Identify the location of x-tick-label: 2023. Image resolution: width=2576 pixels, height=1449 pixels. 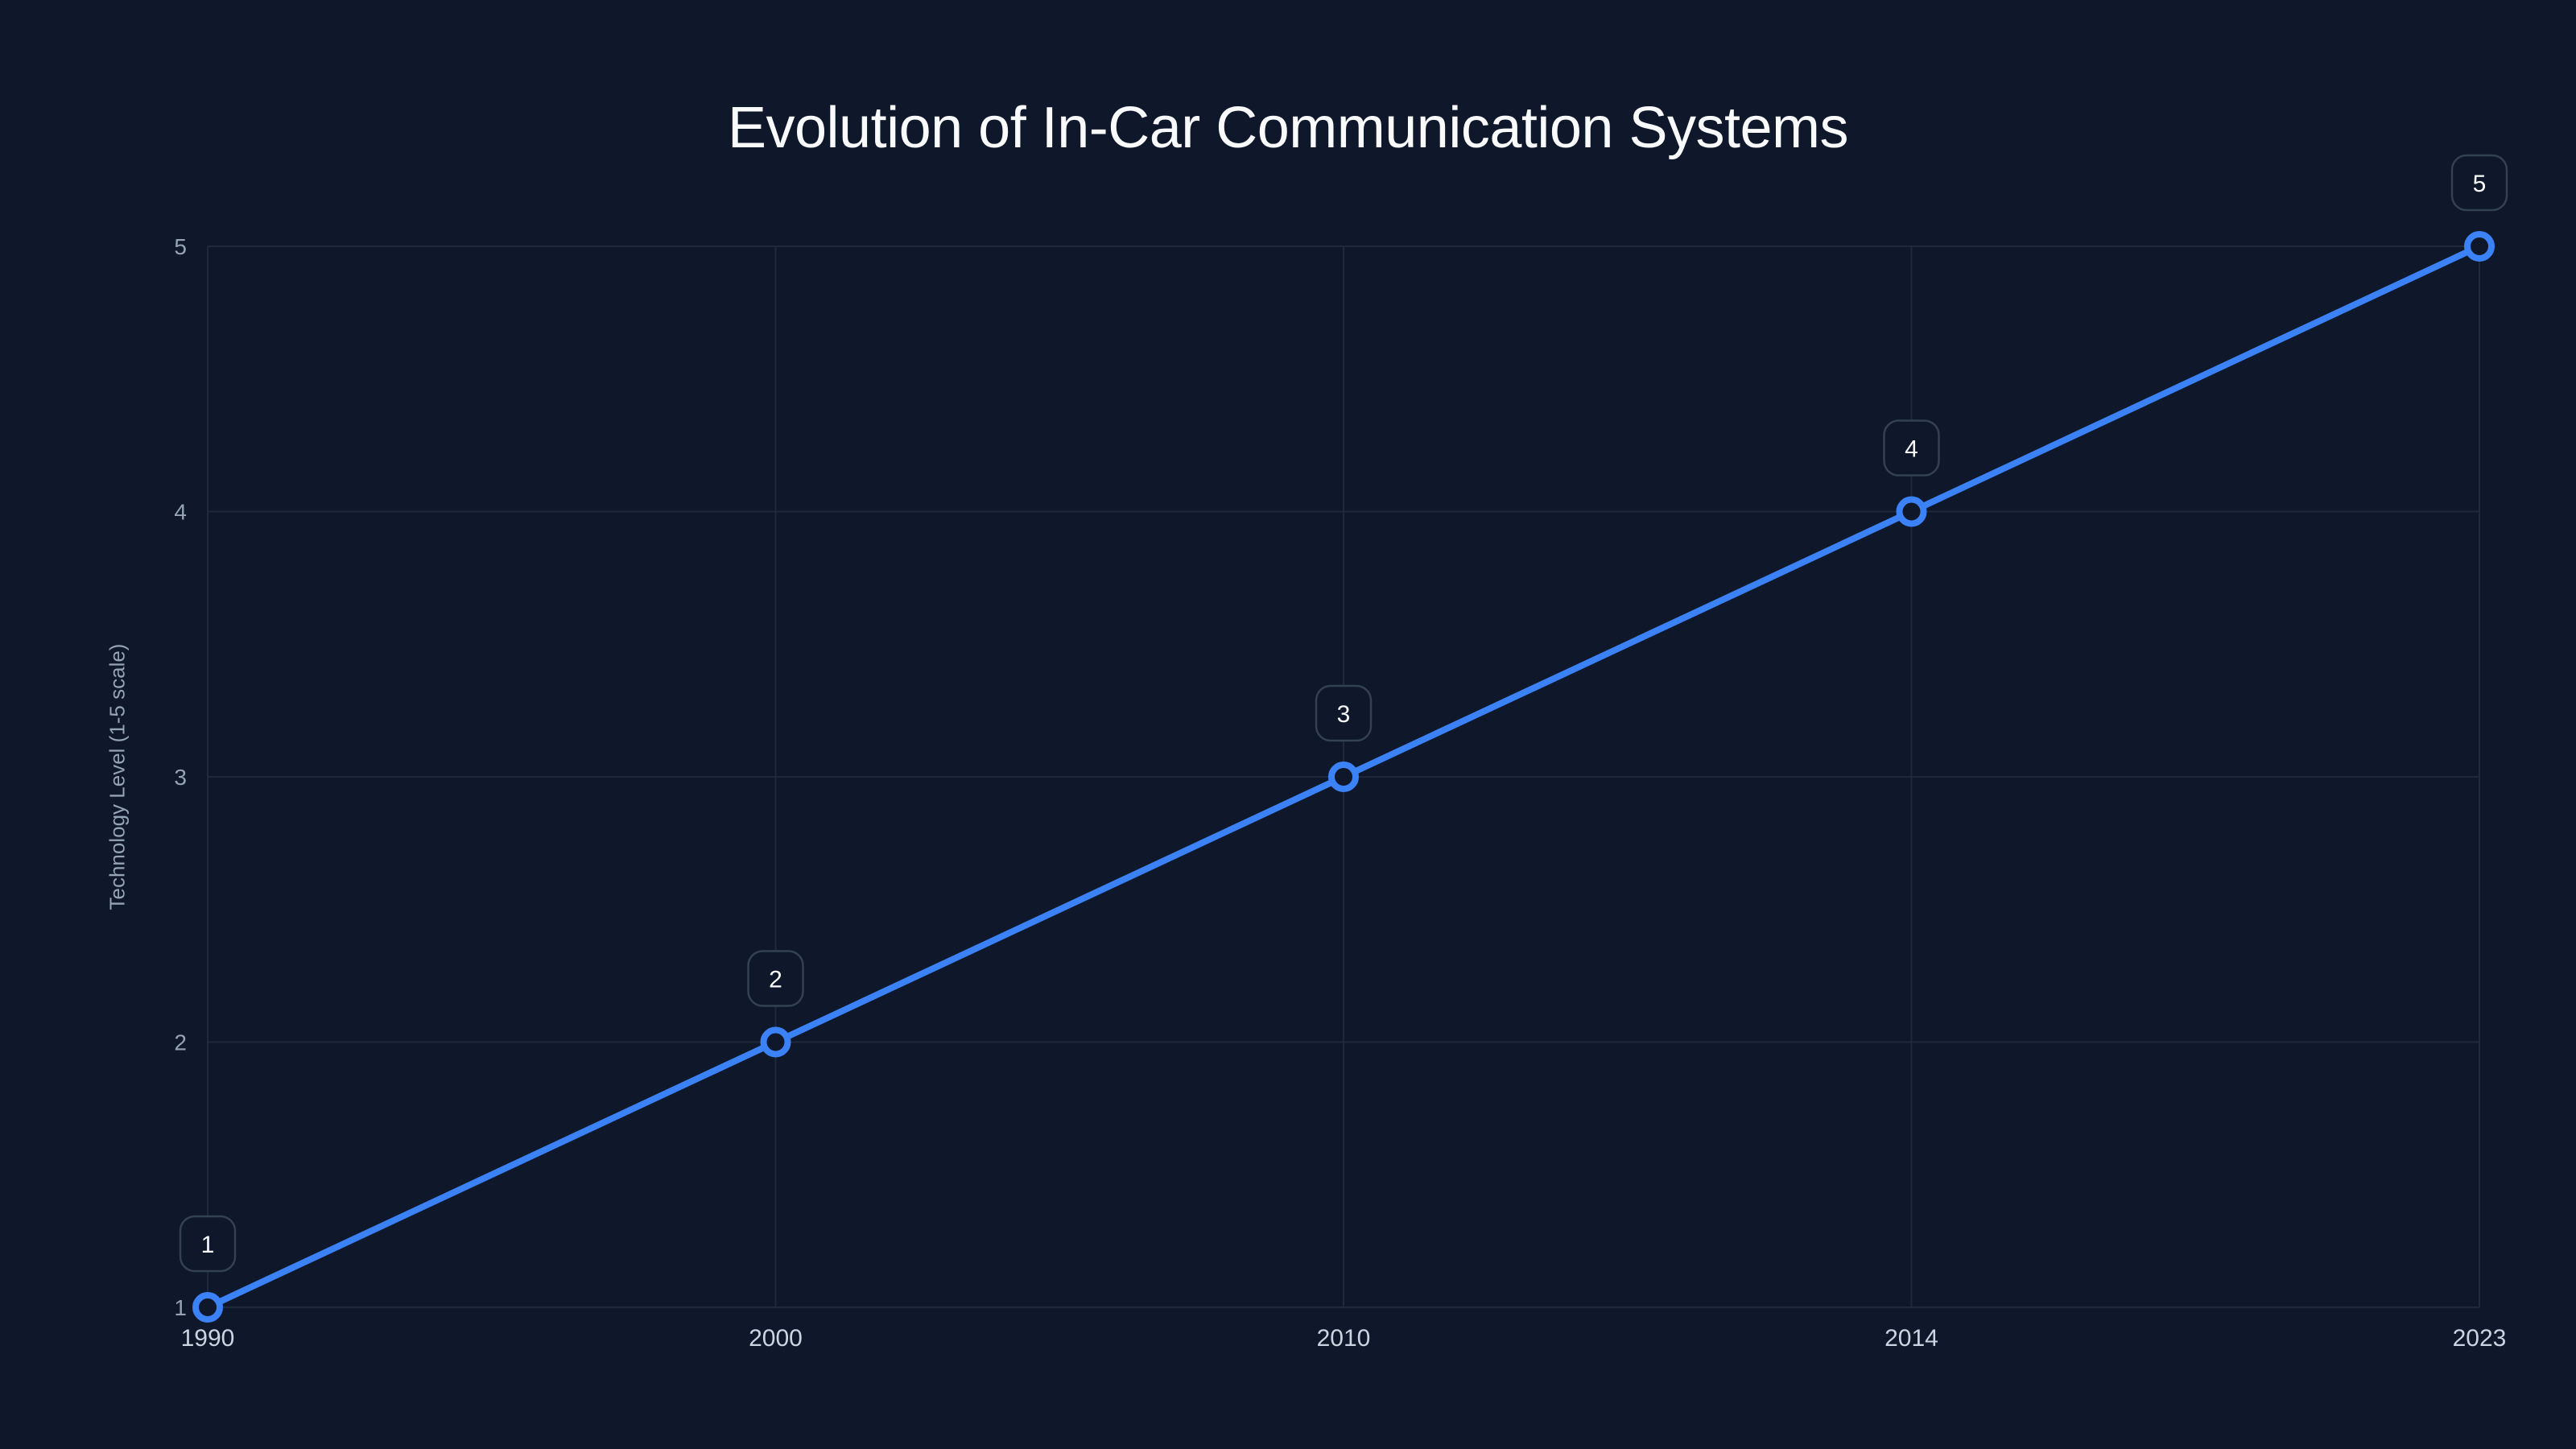
(2480, 1338).